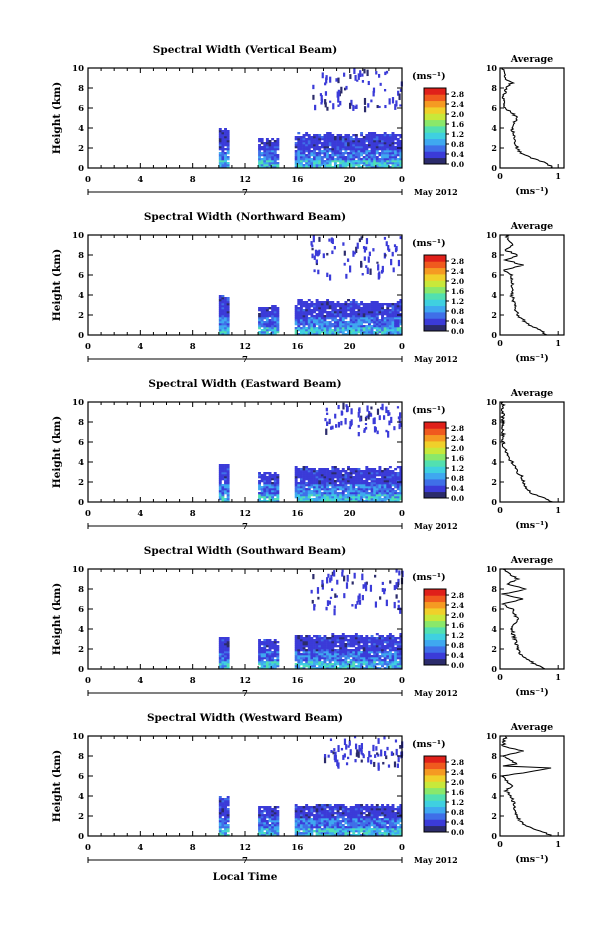  I want to click on avg-y-tick-label: 6, so click(494, 275).